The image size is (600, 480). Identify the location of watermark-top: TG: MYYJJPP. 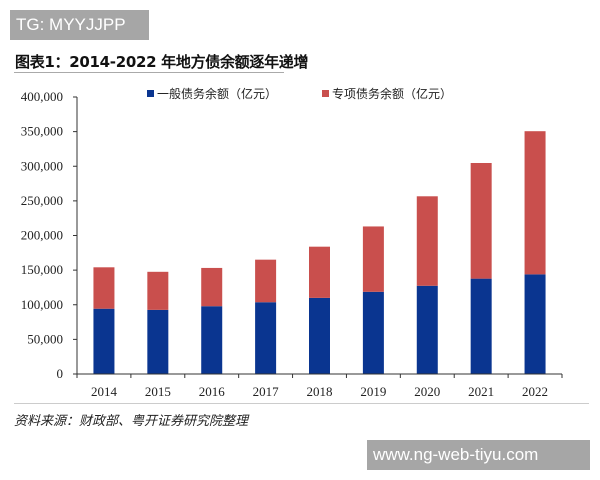
(79, 25).